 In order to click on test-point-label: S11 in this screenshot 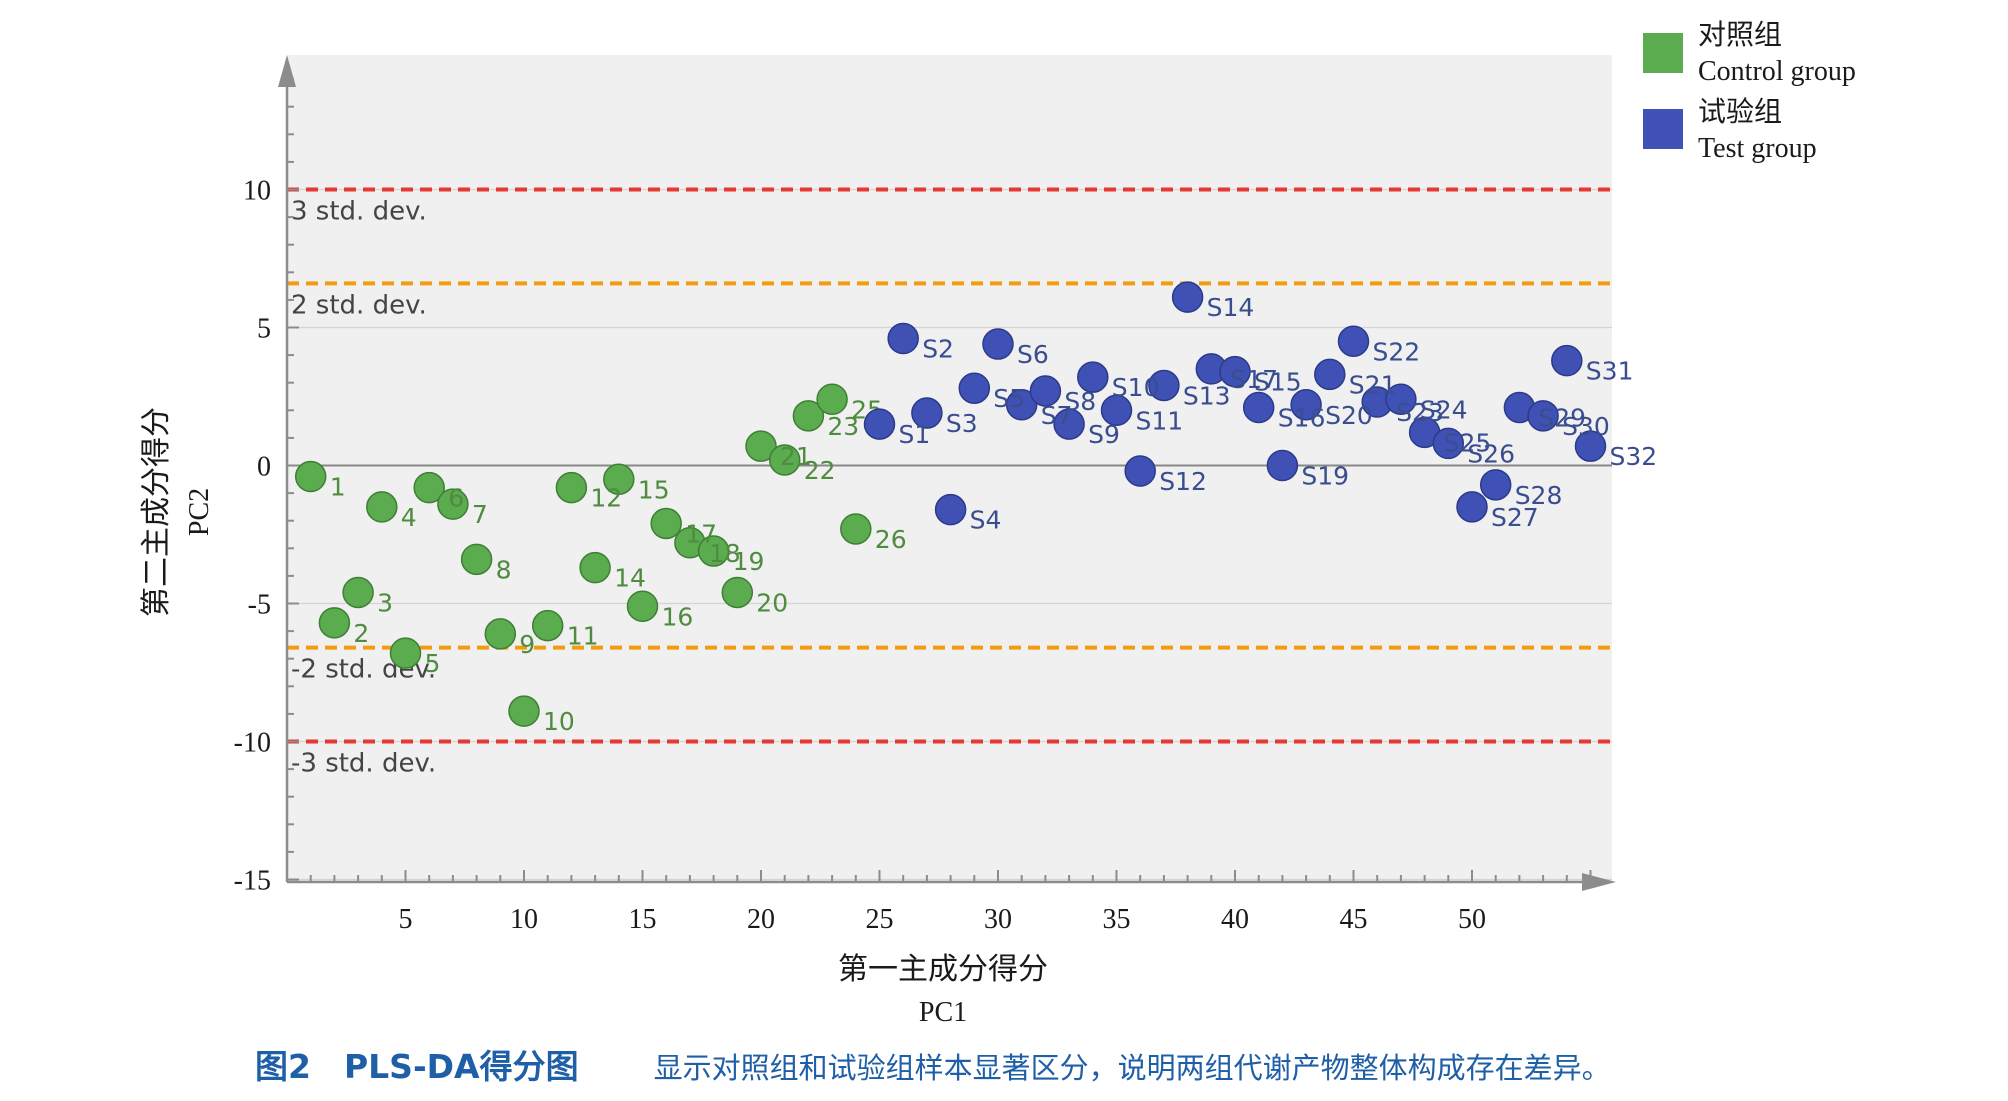, I will do `click(1160, 420)`.